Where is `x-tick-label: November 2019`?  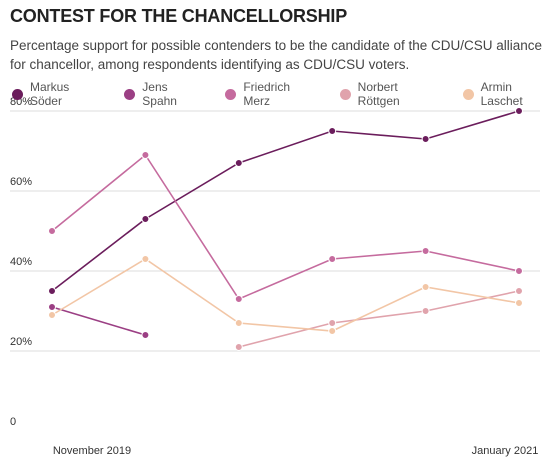 x-tick-label: November 2019 is located at coordinates (92, 451).